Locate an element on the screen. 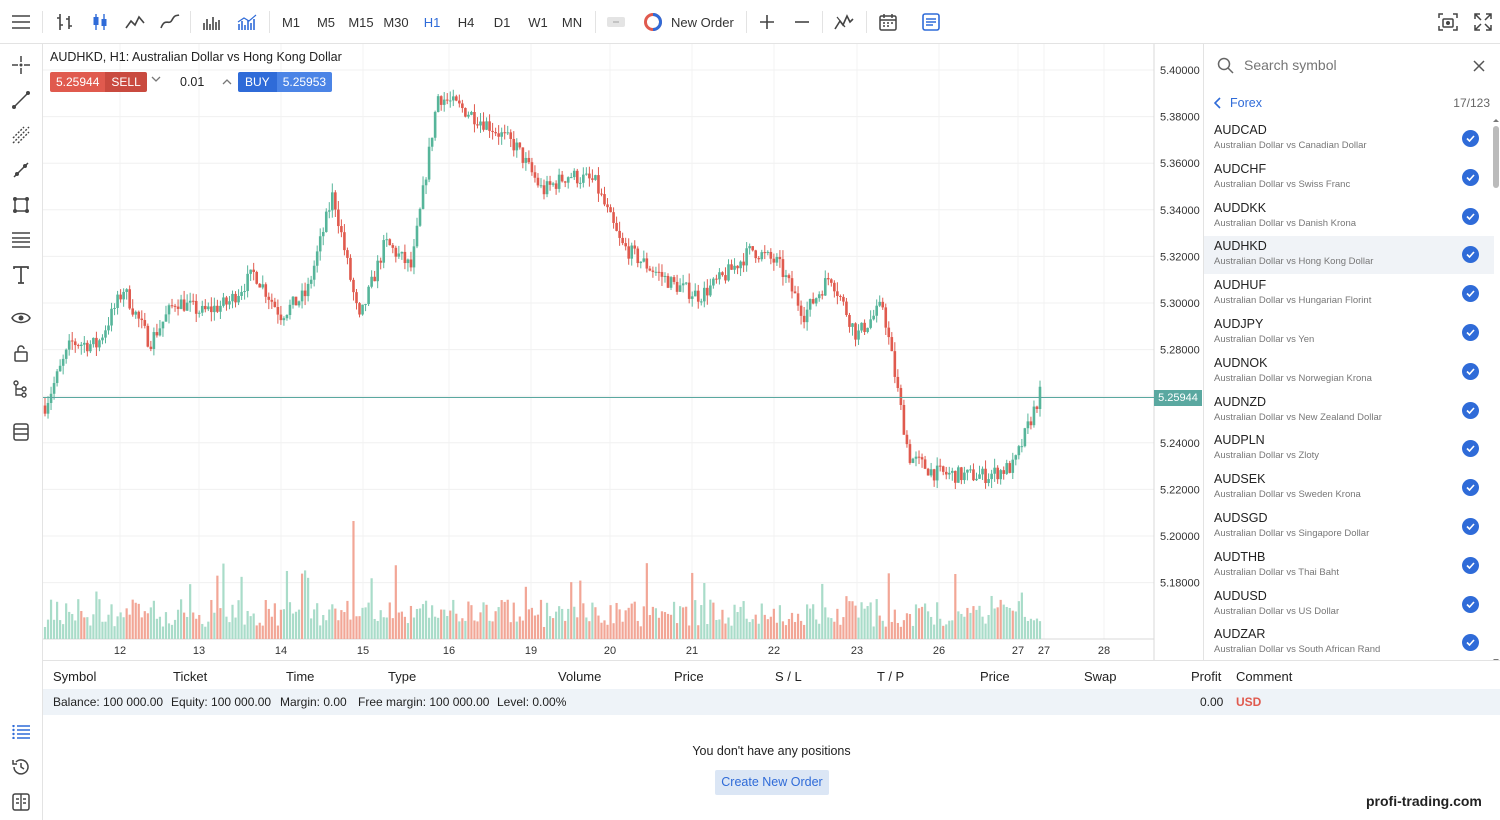 This screenshot has height=820, width=1500. symbol-item-audusd: AUDUSD Australian Dollar vs US Dollar is located at coordinates (1349, 605).